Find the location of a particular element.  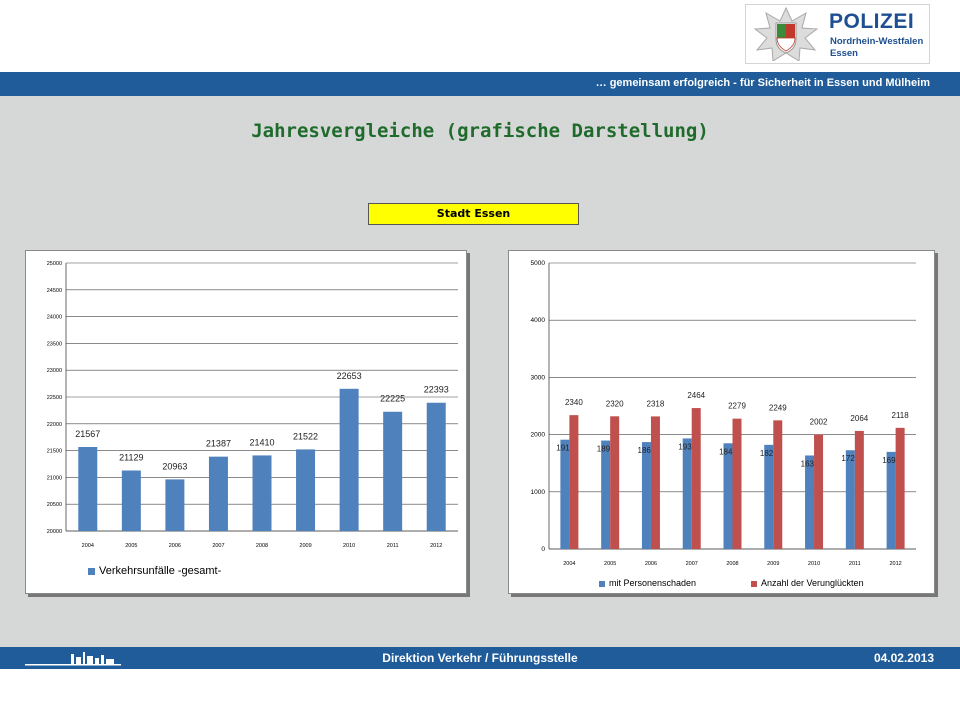

x-tick-label: 2007 is located at coordinates (218, 546).